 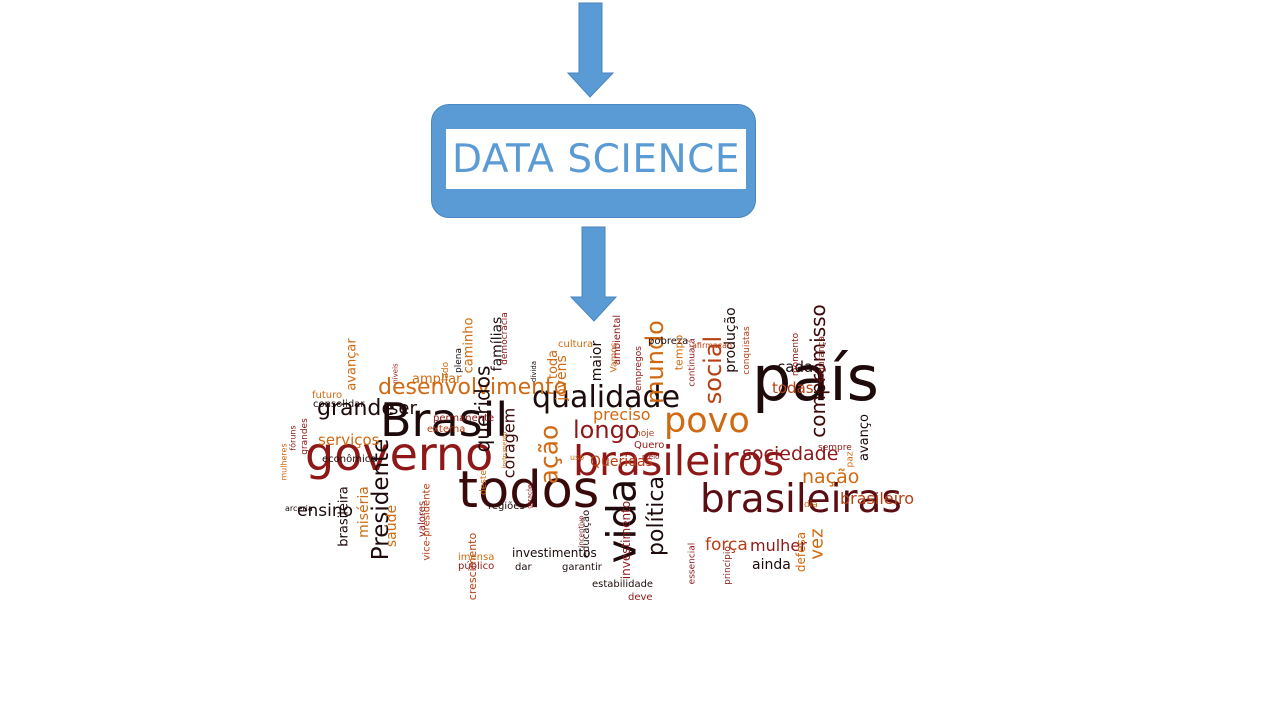 I want to click on cloud-word: cultura, so click(x=576, y=344).